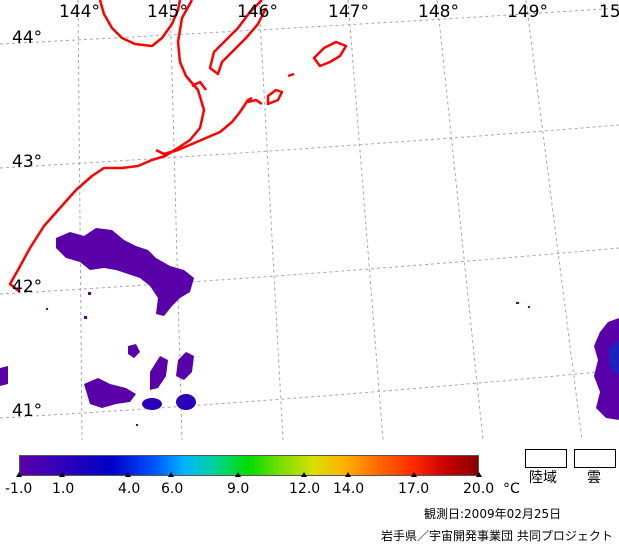 Image resolution: width=619 pixels, height=546 pixels. I want to click on tick-label: 17.0, so click(414, 489).